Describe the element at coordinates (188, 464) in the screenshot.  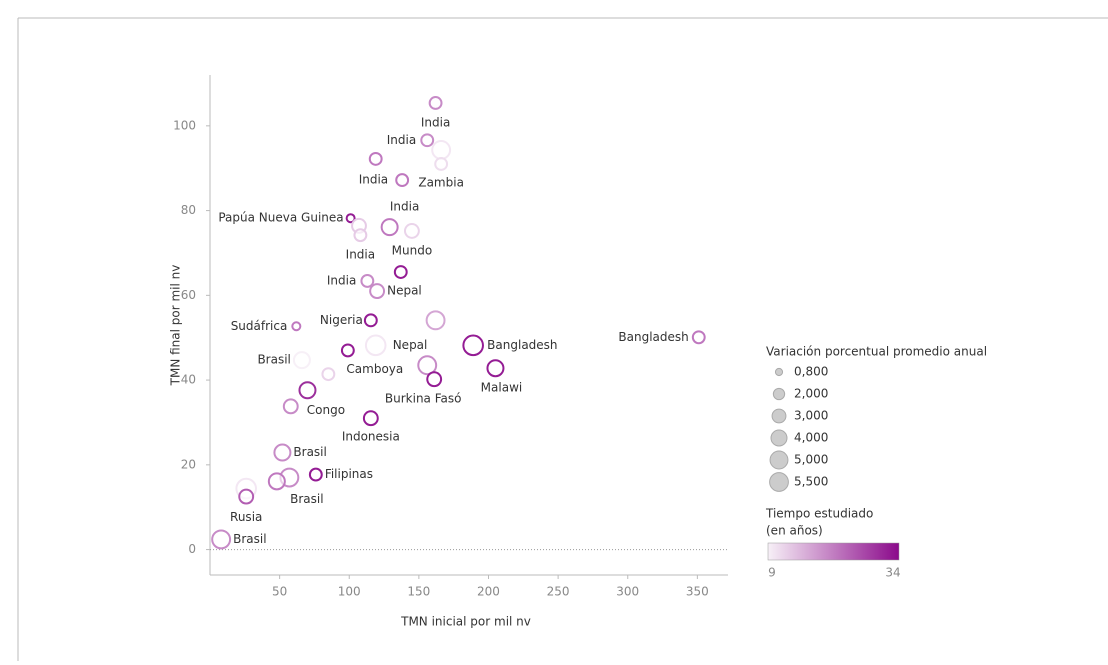
I see `y-tick-label: 20` at that location.